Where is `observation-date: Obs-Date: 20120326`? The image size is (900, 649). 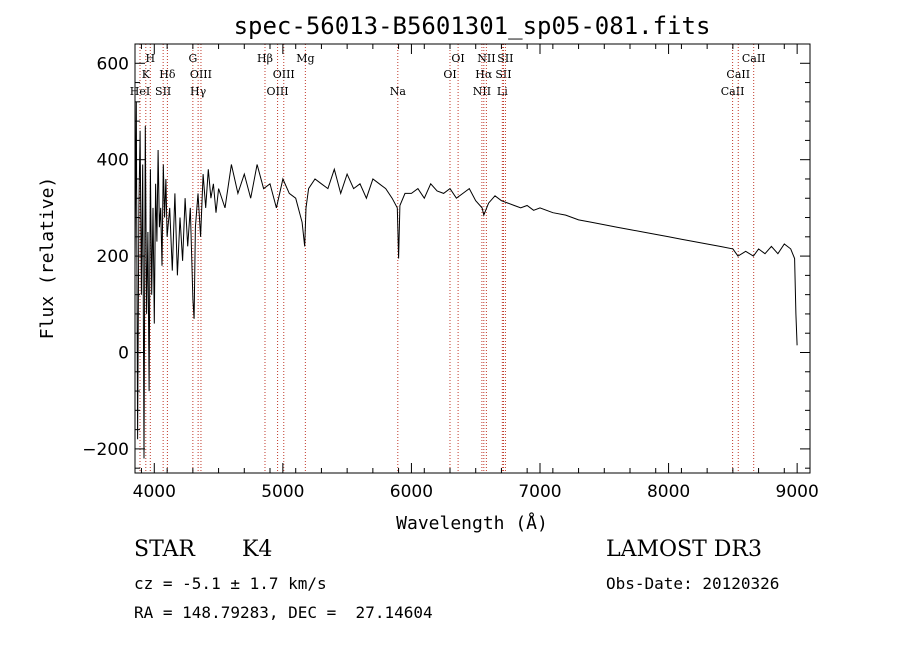
observation-date: Obs-Date: 20120326 is located at coordinates (693, 583).